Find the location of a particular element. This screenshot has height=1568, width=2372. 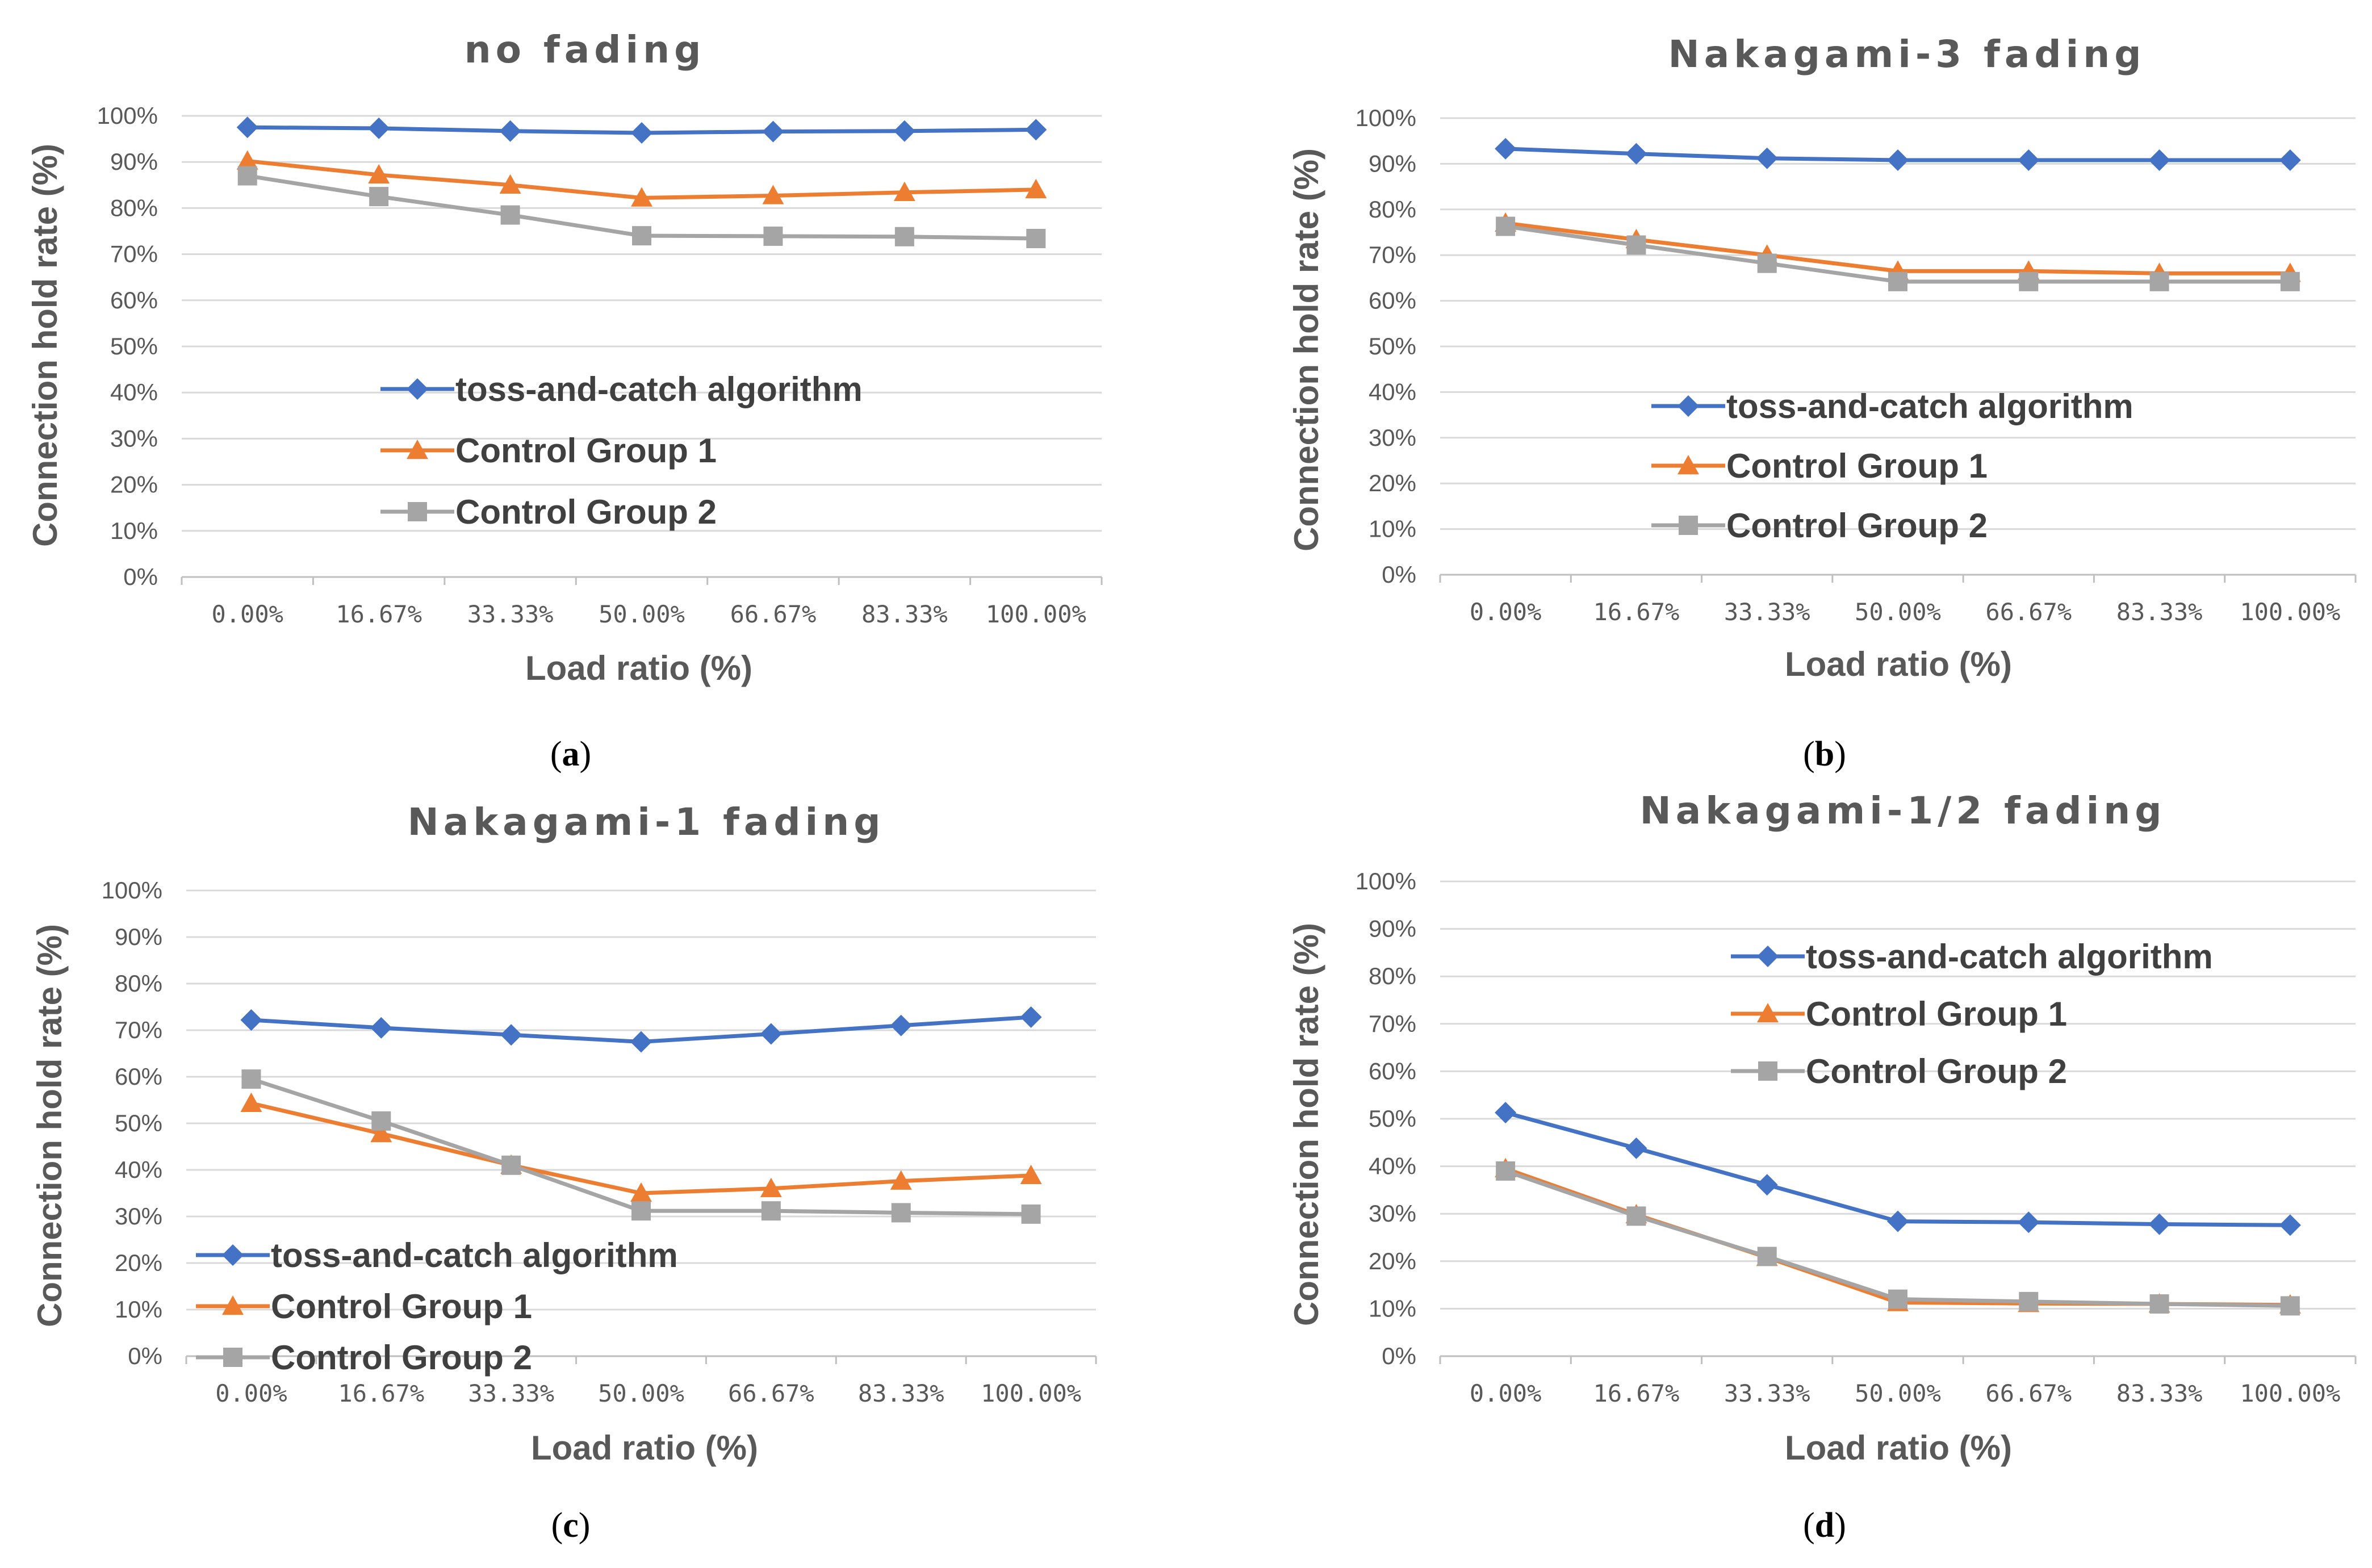

chart-title: Nakagami-1 fading is located at coordinates (646, 822).